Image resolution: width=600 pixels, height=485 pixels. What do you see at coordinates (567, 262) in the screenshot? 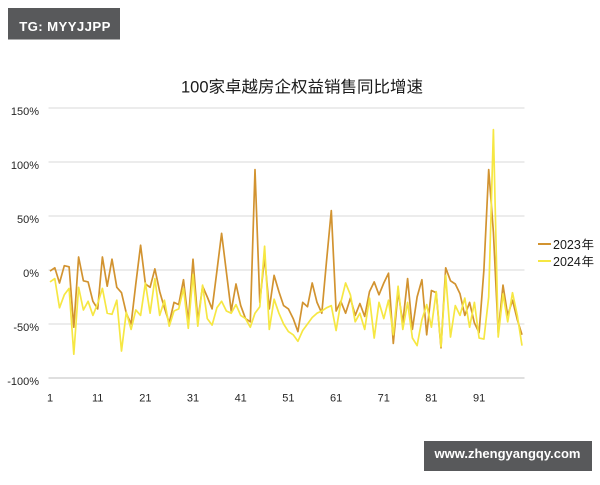
I see `svg-text: 2024` at bounding box center [567, 262].